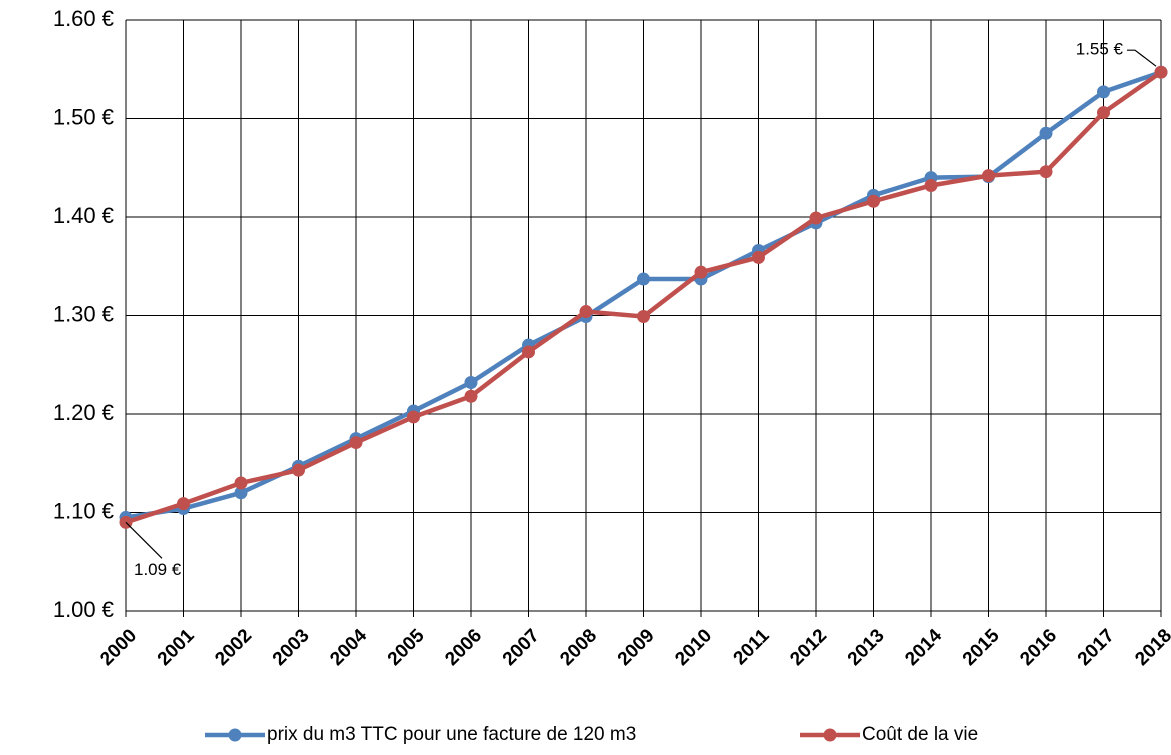 The image size is (1171, 755). Describe the element at coordinates (636, 647) in the screenshot. I see `x-tick-label: 2009` at that location.